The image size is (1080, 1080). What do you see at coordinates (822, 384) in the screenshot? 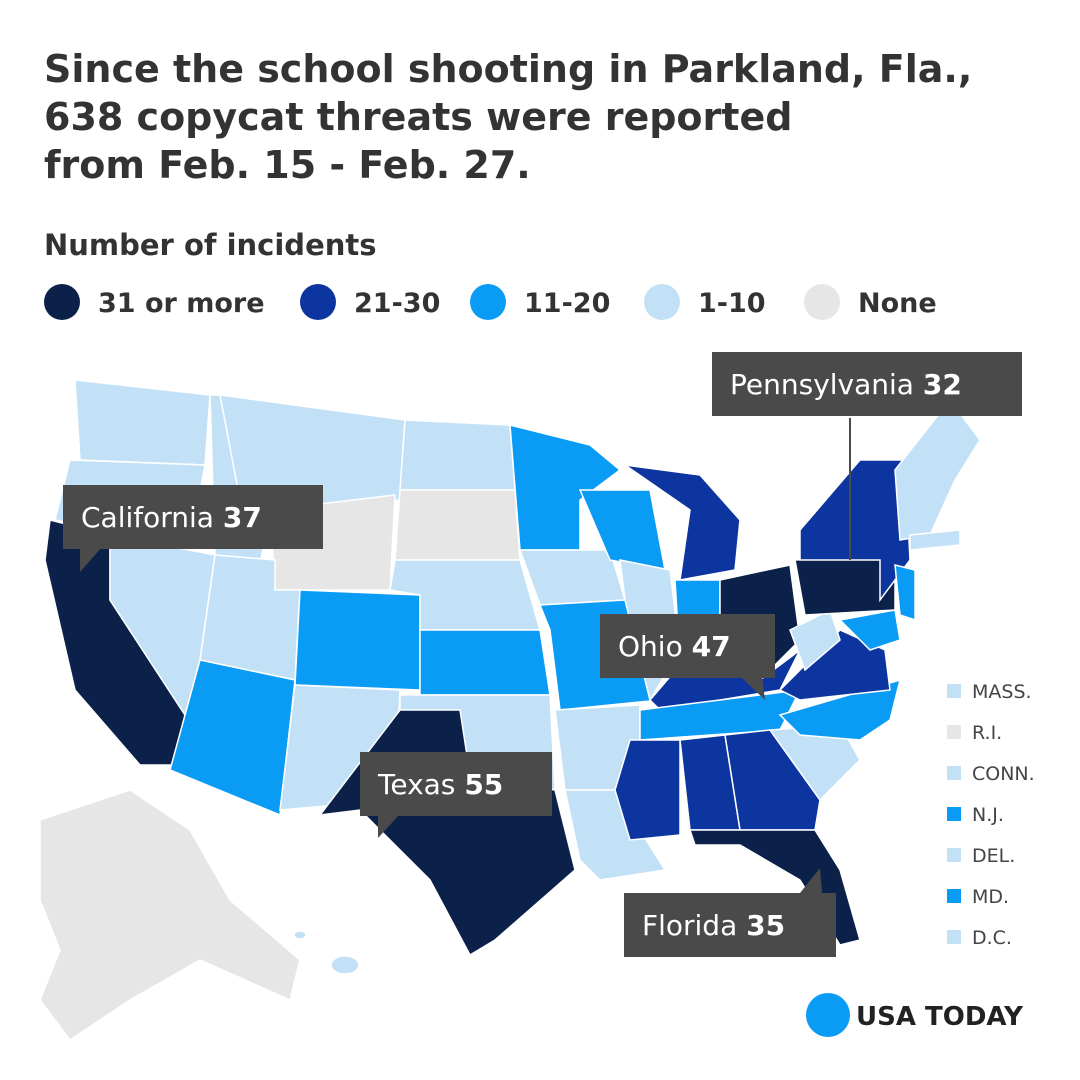
I see `callout-state: Pennsylvania` at bounding box center [822, 384].